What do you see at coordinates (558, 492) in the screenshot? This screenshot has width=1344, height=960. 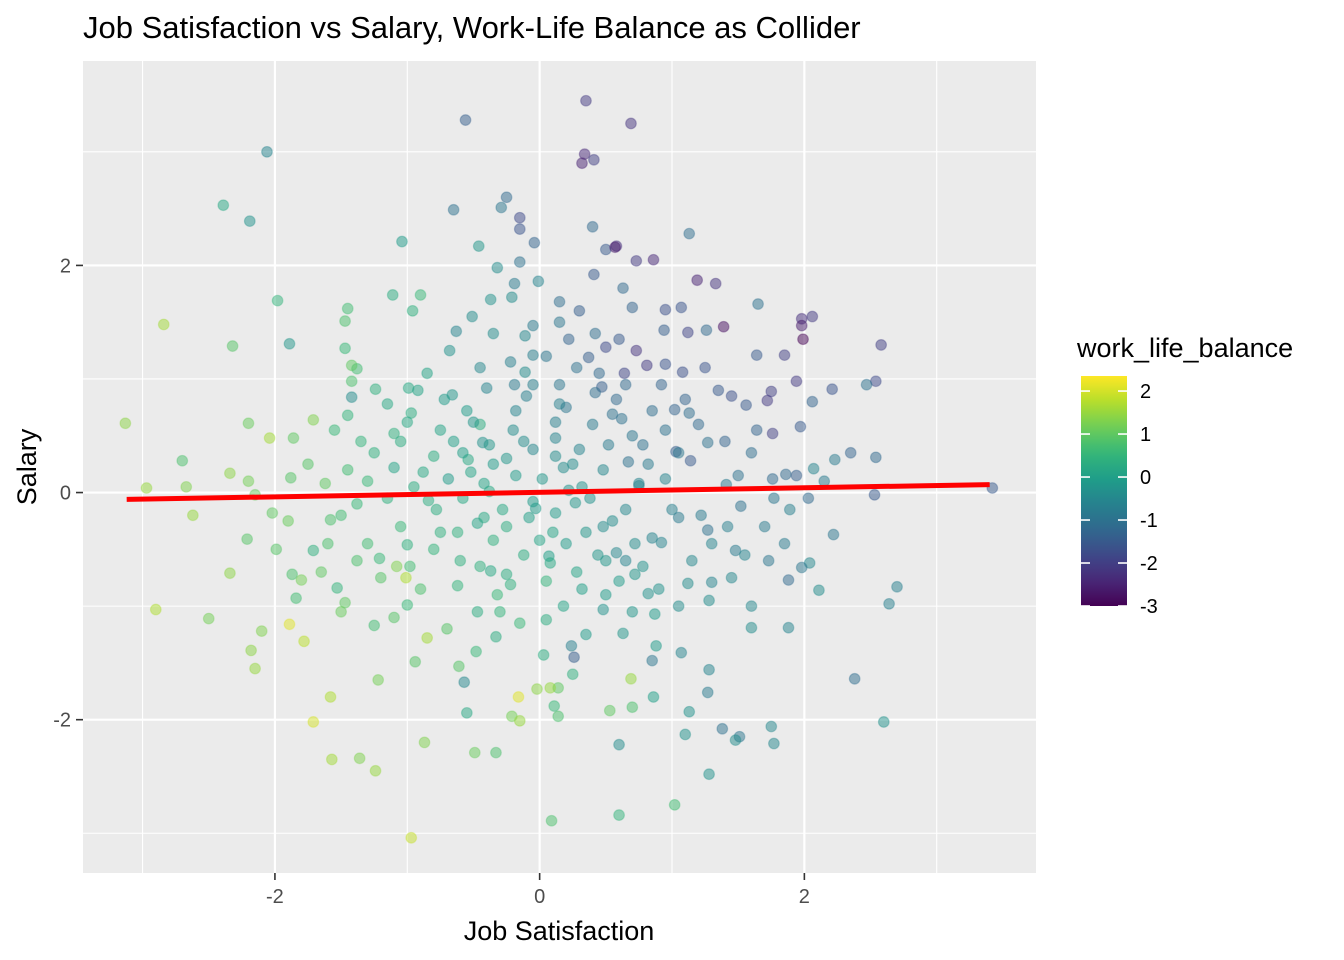 I see `trend-line` at bounding box center [558, 492].